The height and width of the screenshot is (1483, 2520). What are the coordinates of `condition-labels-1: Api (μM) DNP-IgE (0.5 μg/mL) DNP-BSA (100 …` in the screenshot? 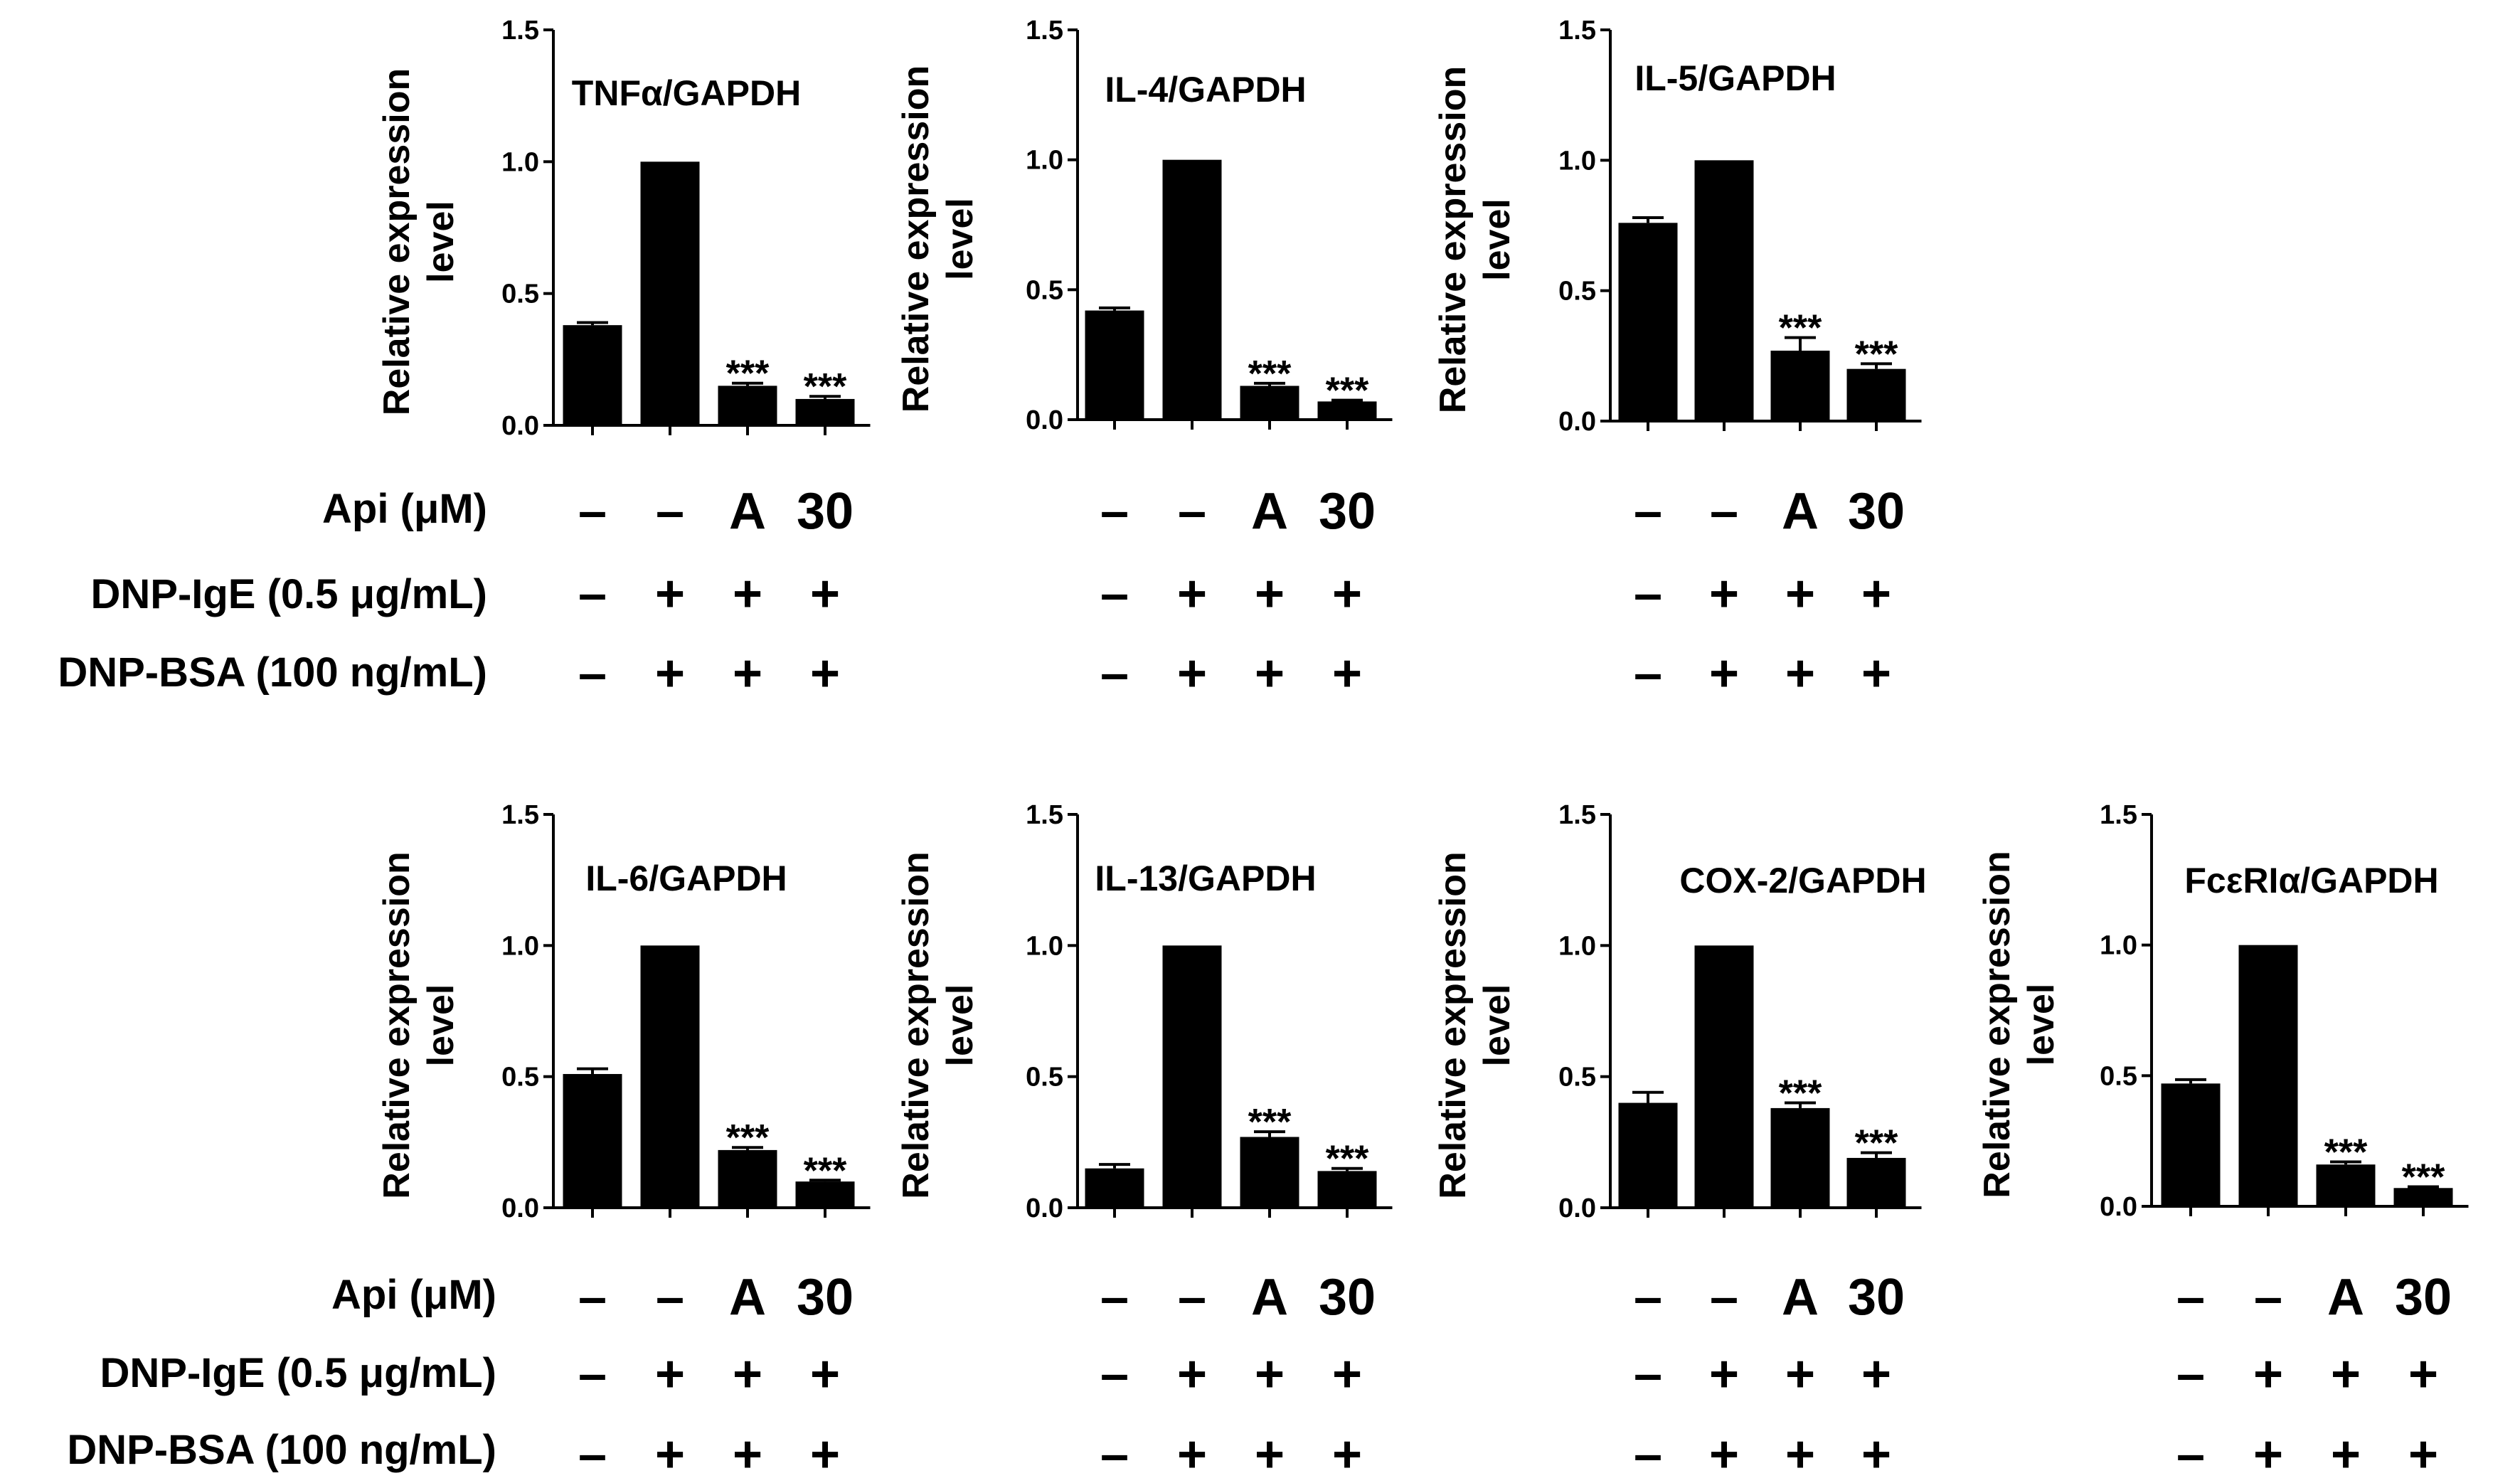 It's located at (272, 591).